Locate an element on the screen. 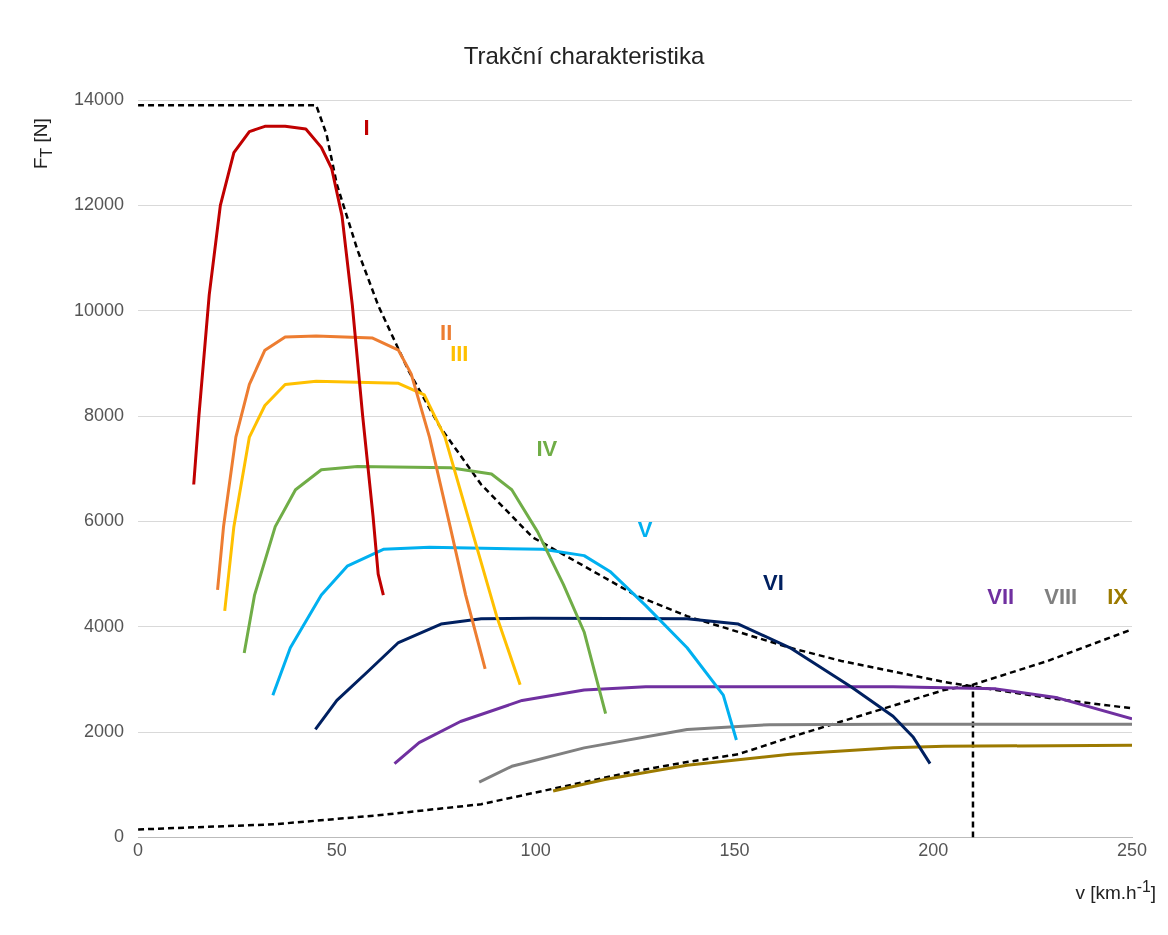 The height and width of the screenshot is (935, 1168). text: VIII is located at coordinates (1061, 596).